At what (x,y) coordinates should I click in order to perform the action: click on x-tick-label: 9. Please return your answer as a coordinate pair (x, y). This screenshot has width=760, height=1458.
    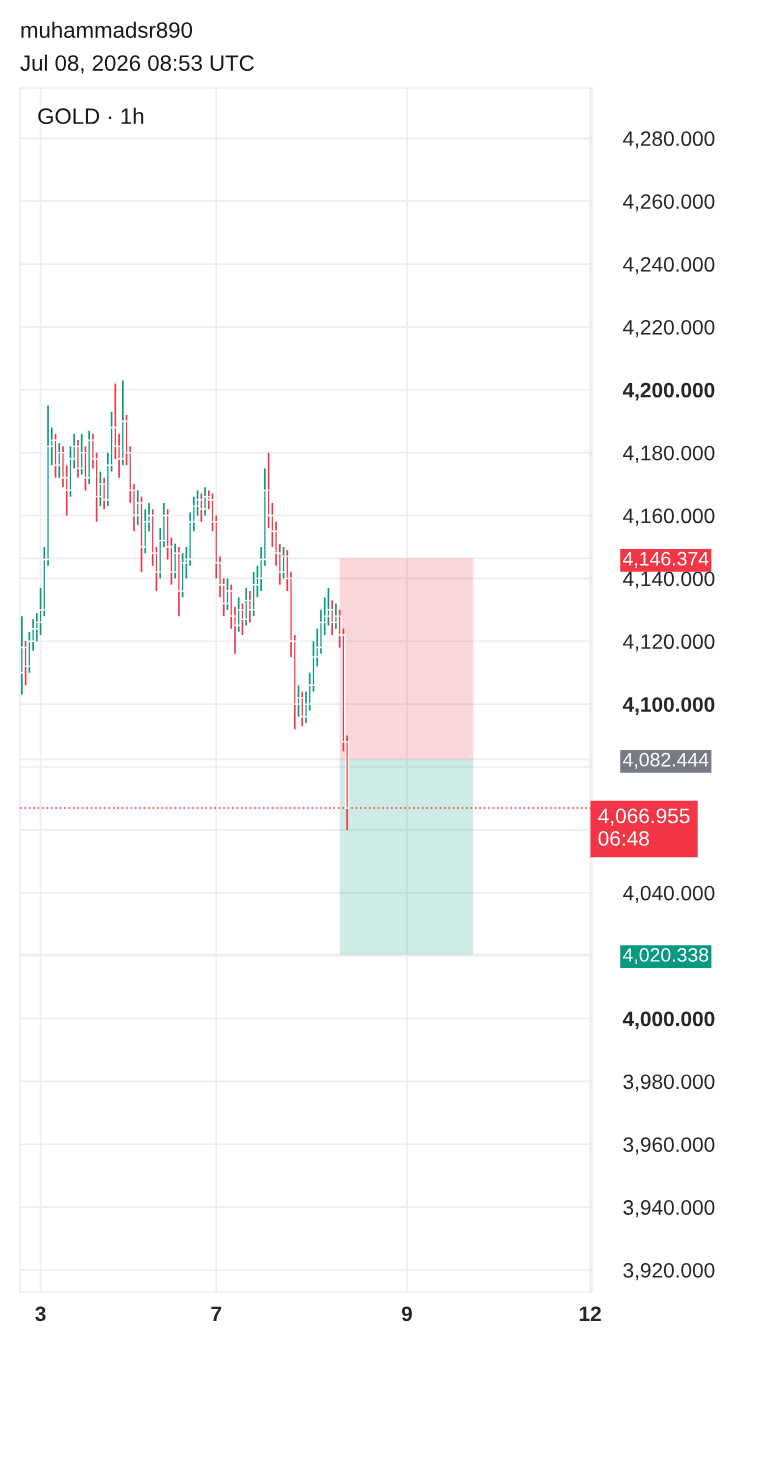
    Looking at the image, I should click on (406, 1314).